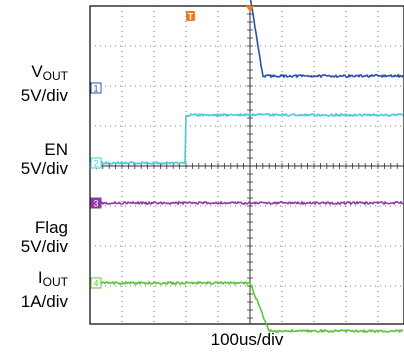 The height and width of the screenshot is (356, 404). I want to click on channel-marker-4: 4, so click(96, 283).